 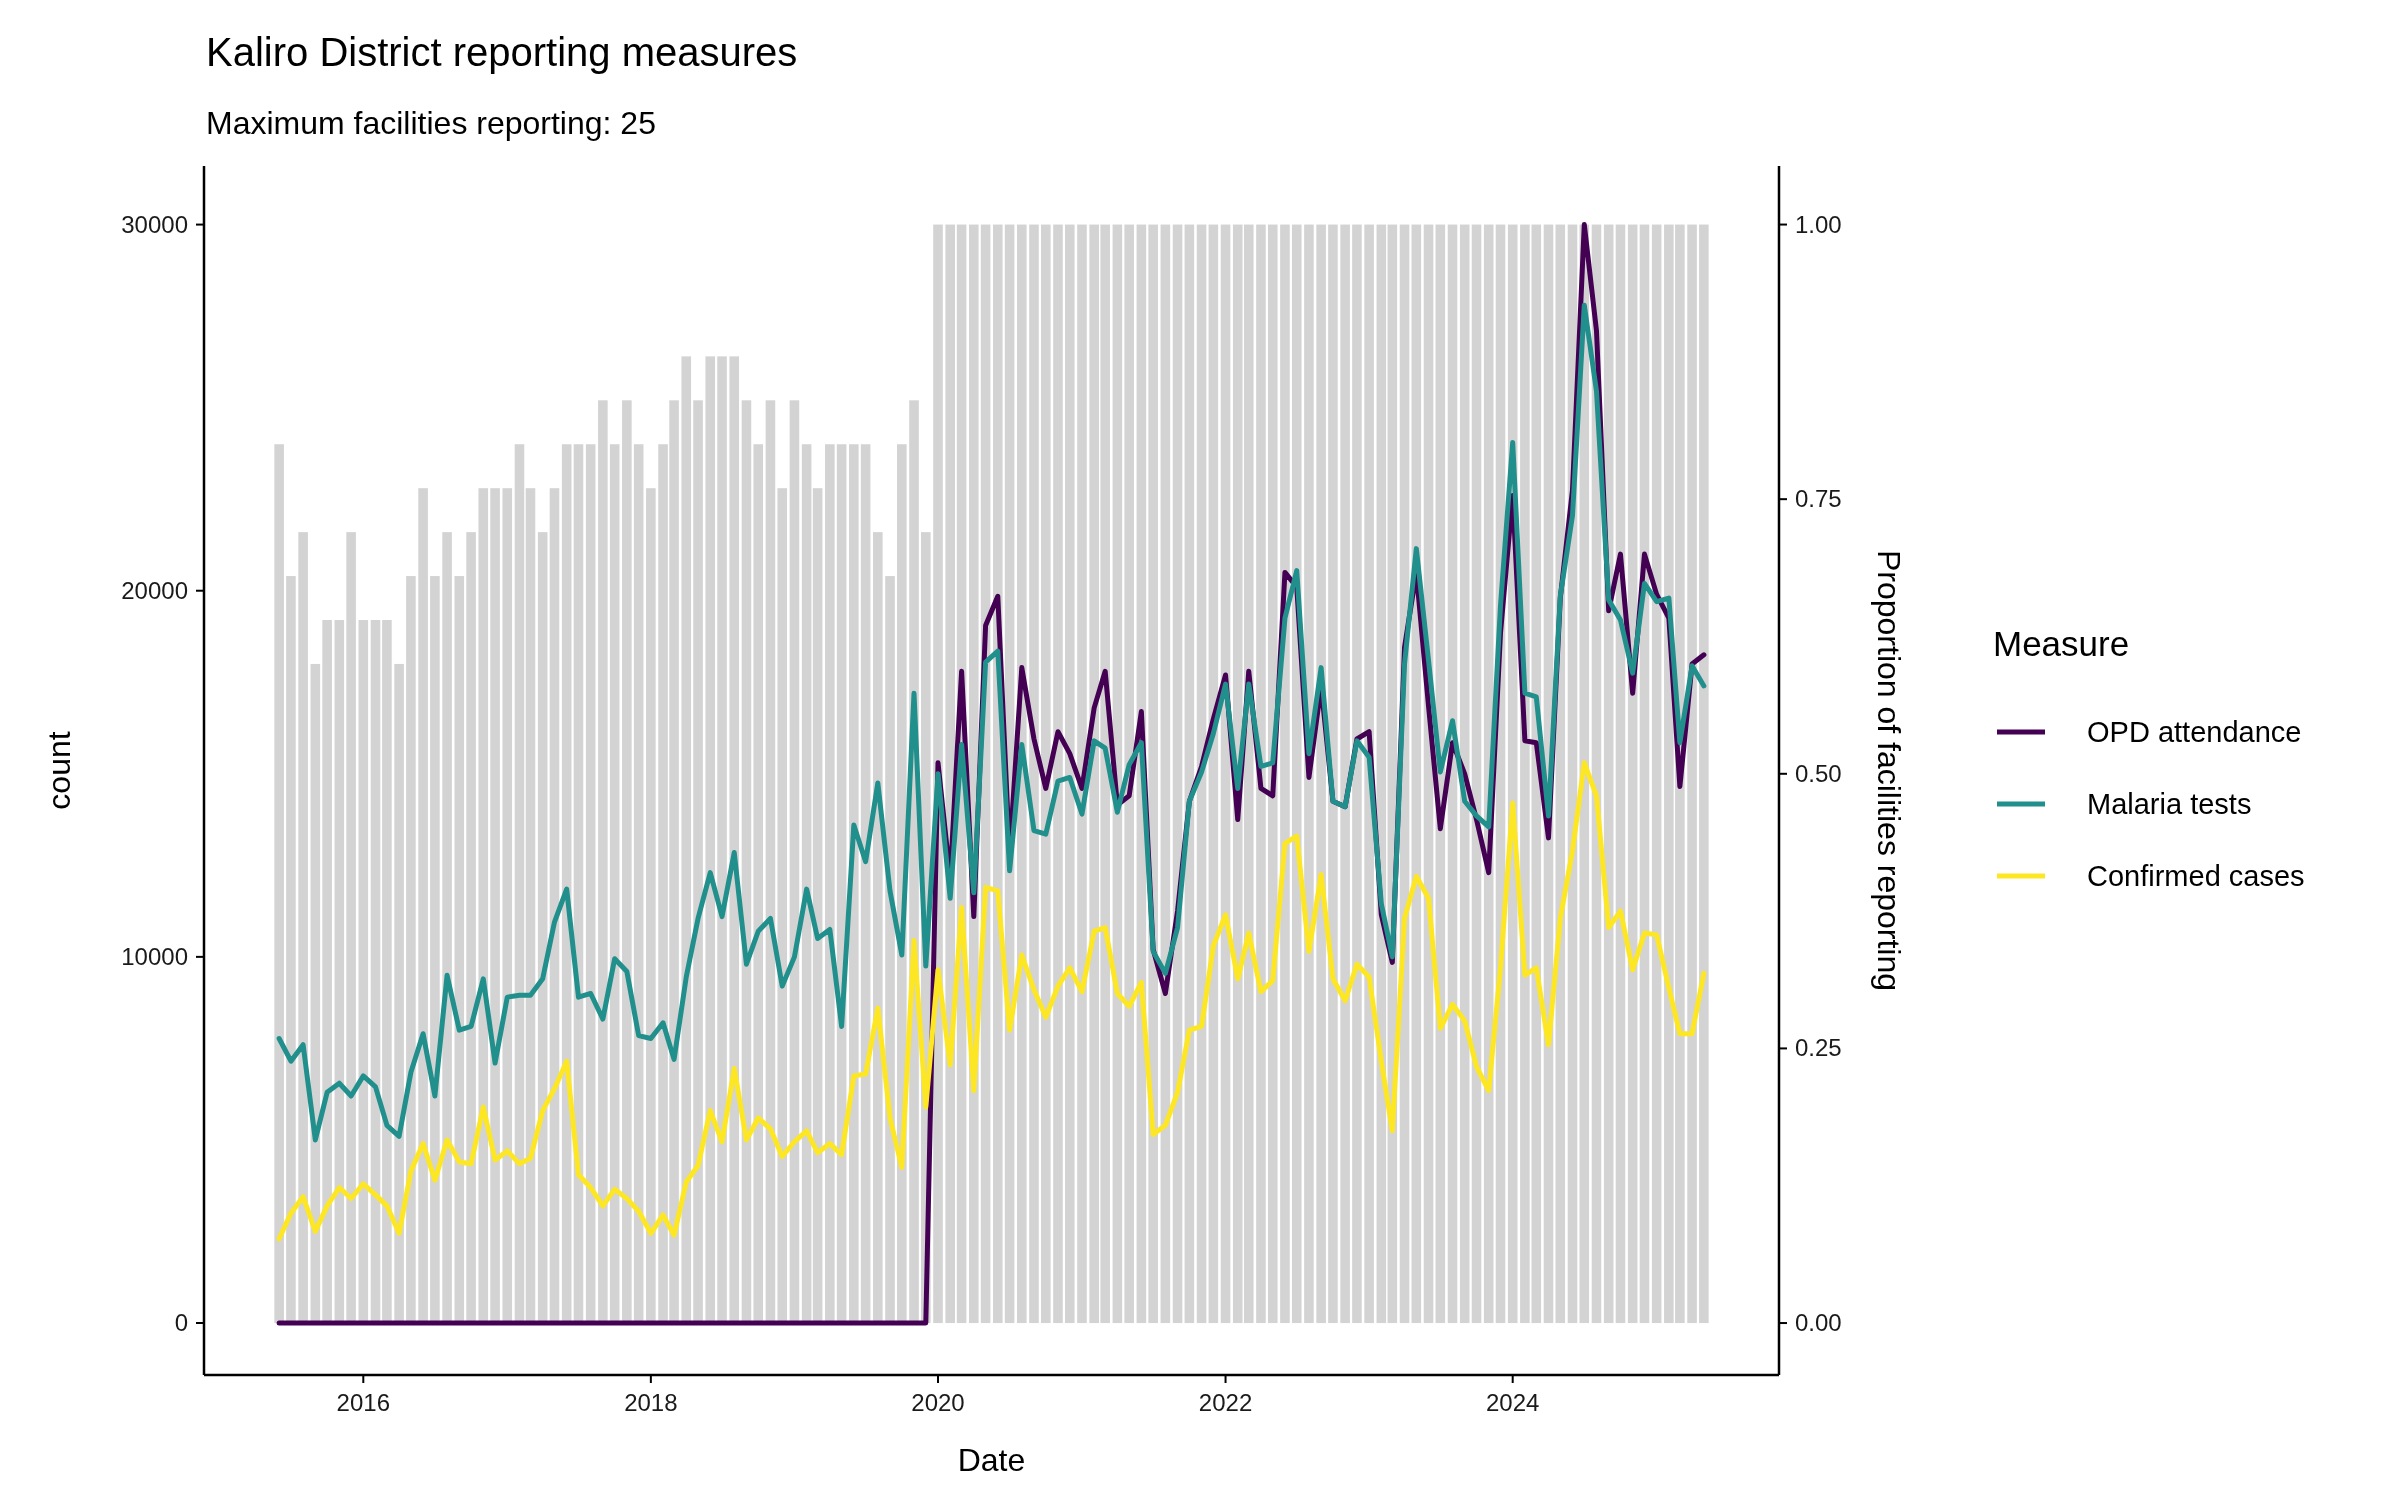 I want to click on y2-axis-title: Proportion of facilities reporting, so click(x=1889, y=770).